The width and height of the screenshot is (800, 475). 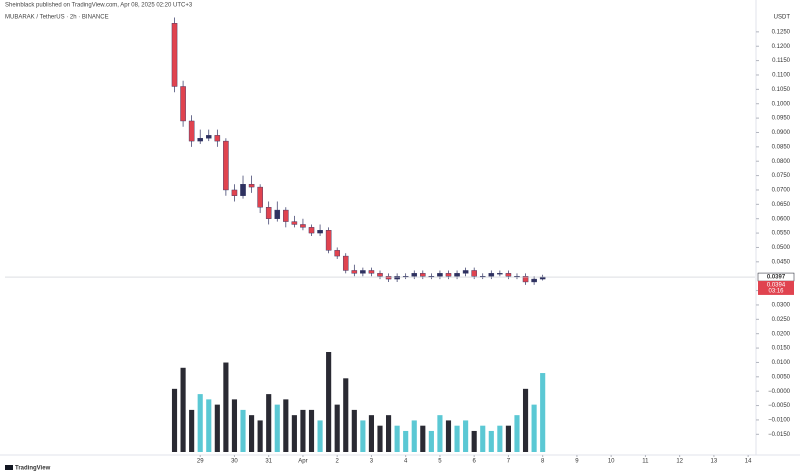 I want to click on y-tick-label: 0.0850, so click(x=781, y=147).